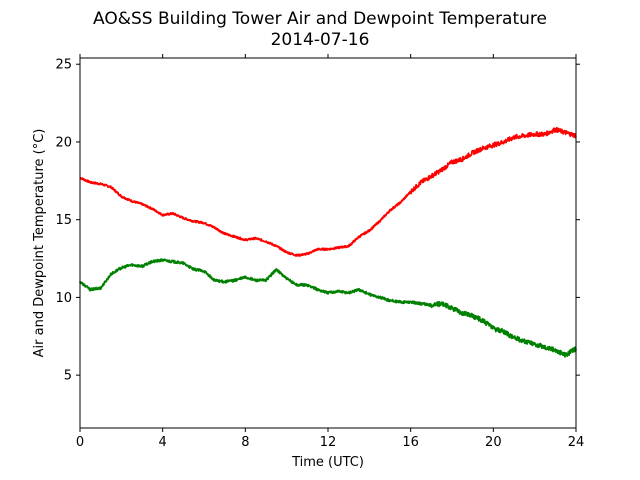 The image size is (640, 480). Describe the element at coordinates (63, 65) in the screenshot. I see `y-tick-label: 25` at that location.